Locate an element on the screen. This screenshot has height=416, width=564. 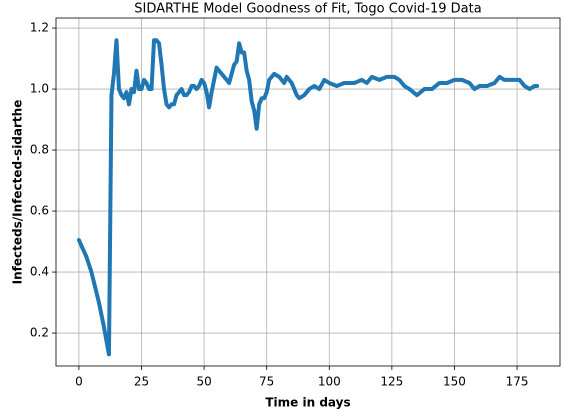
y-tick-label: 0.6 is located at coordinates (39, 211).